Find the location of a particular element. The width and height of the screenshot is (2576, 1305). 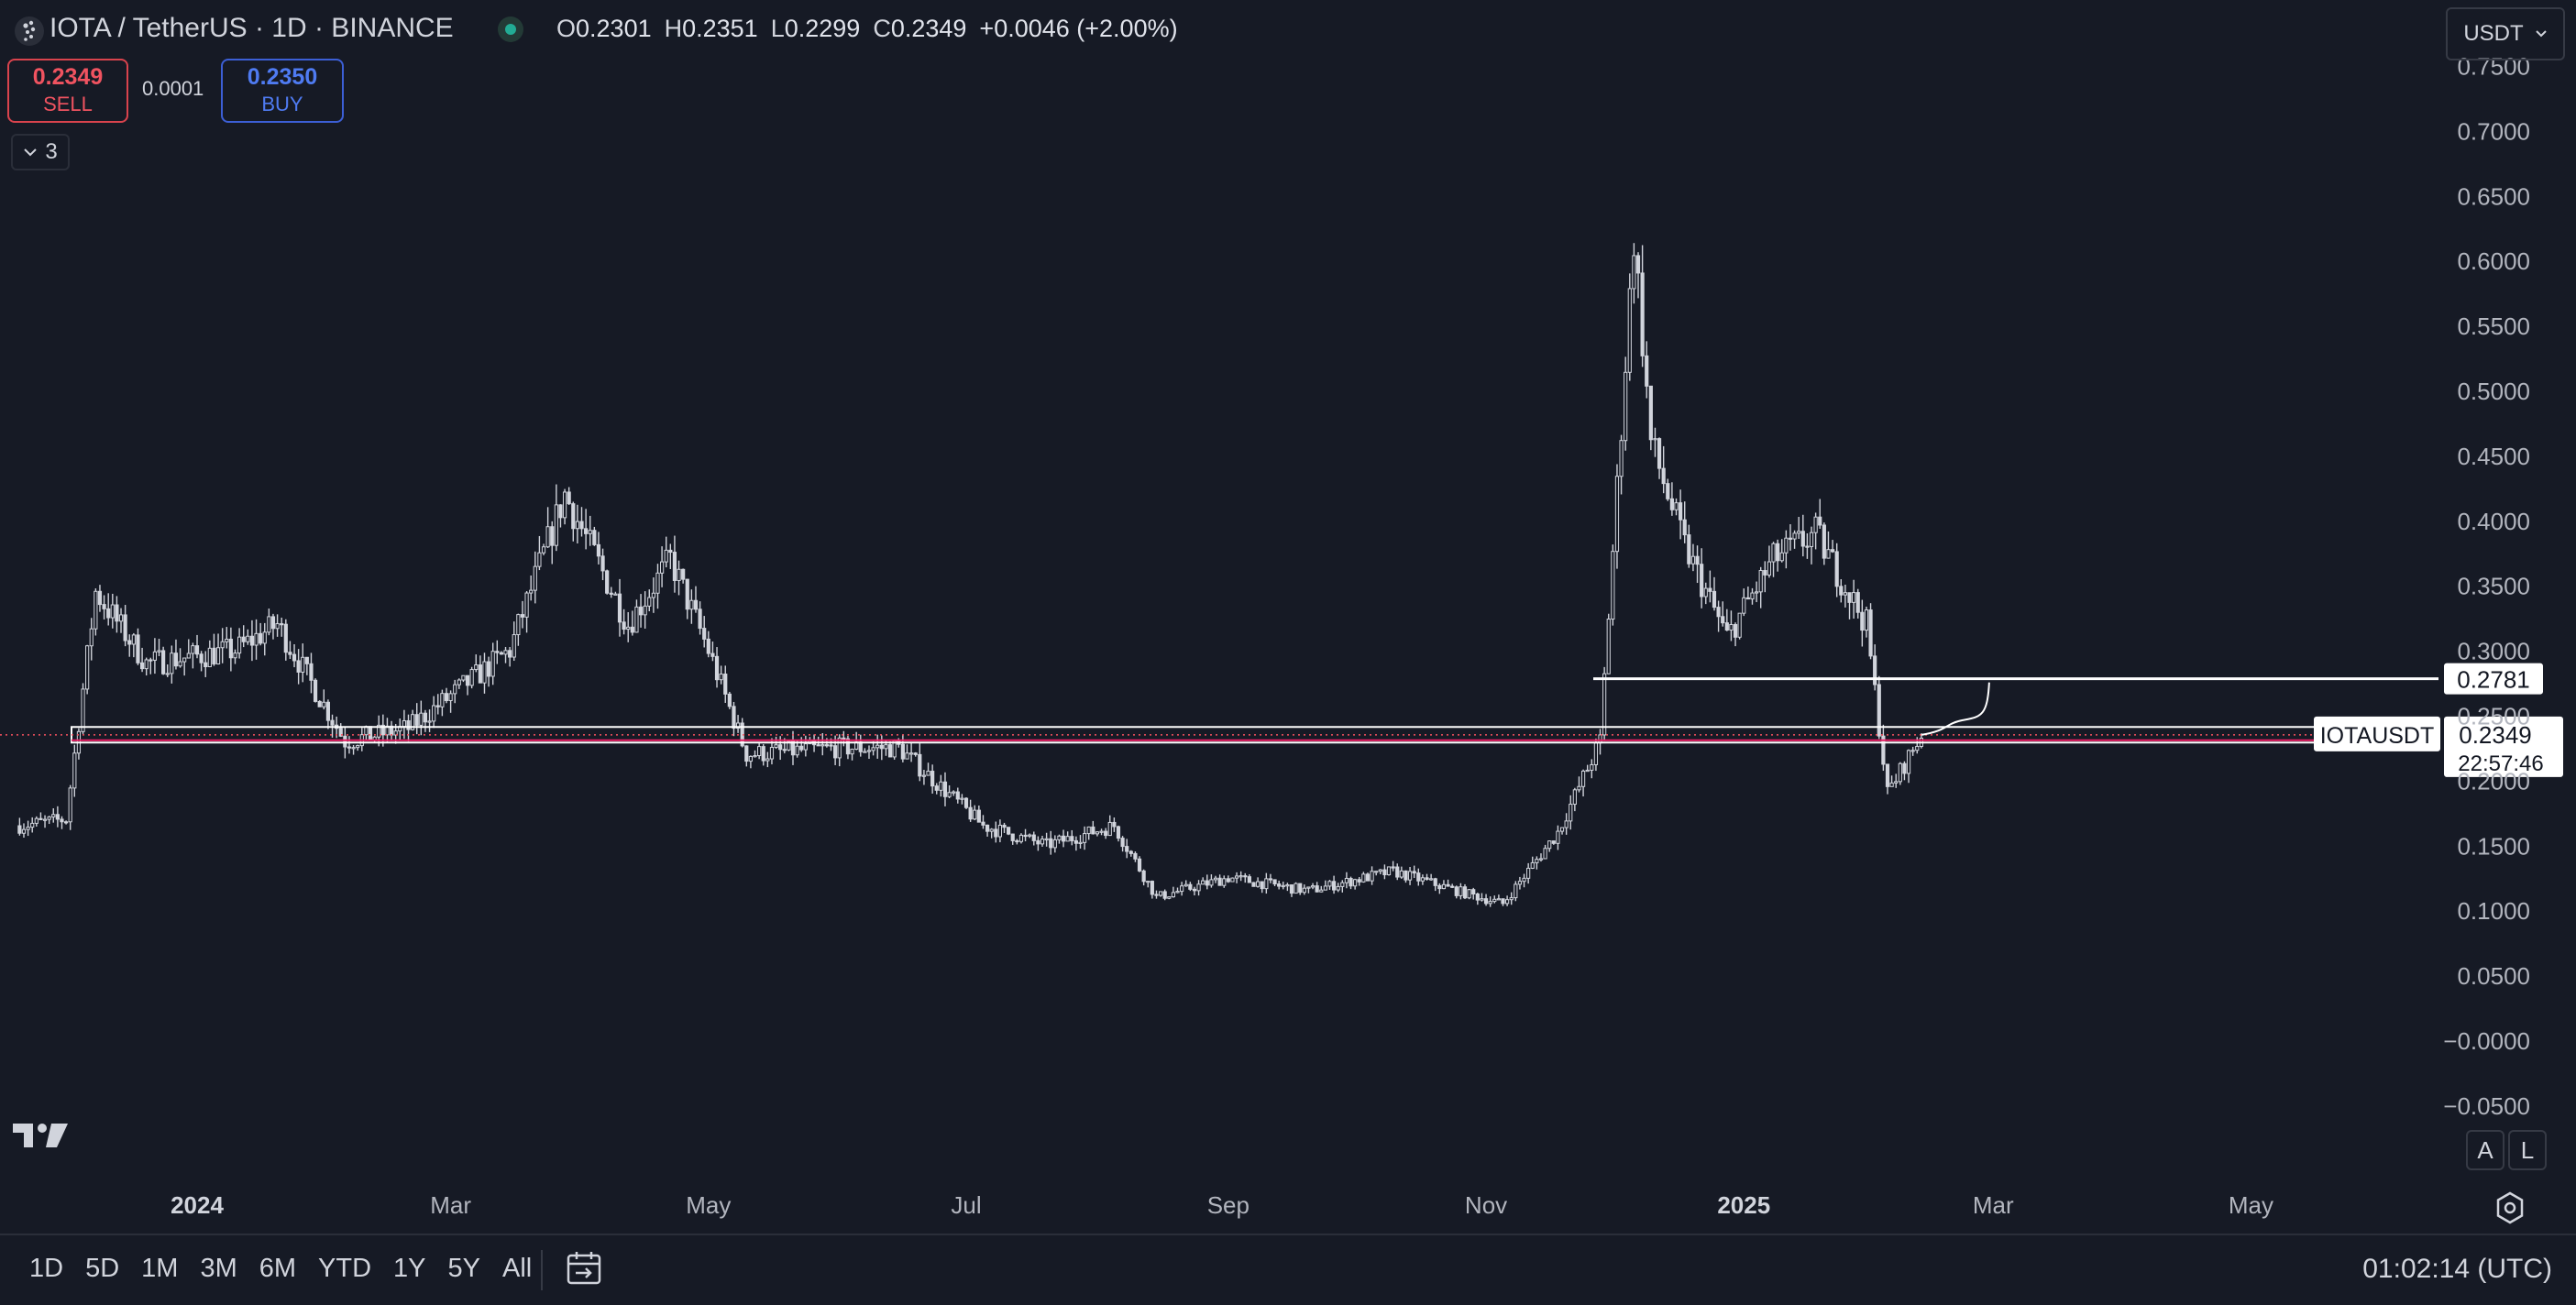

market-status-icon is located at coordinates (510, 29).